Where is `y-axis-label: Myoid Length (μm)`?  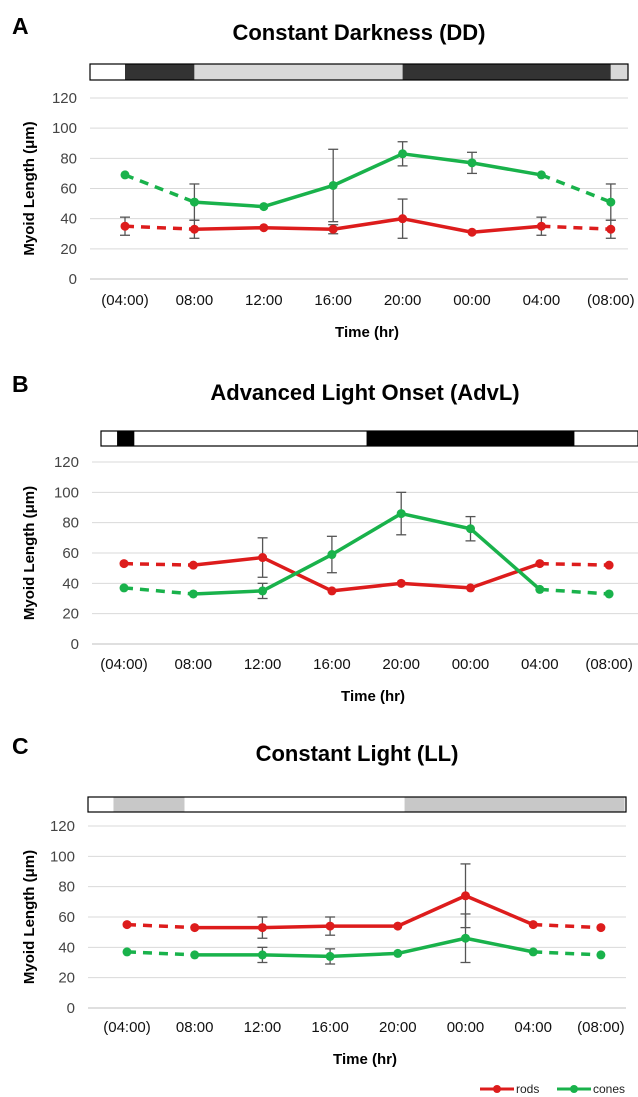 y-axis-label: Myoid Length (μm) is located at coordinates (29, 917).